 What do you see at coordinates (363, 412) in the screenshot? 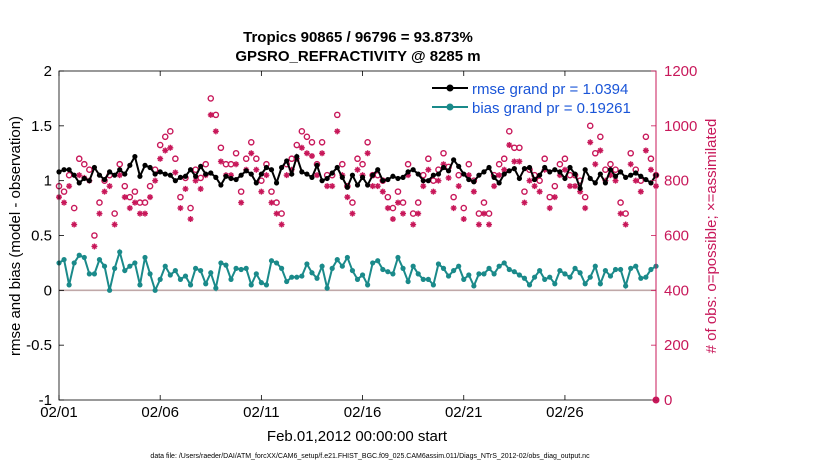
I see `x-tick-label: 02/16` at bounding box center [363, 412].